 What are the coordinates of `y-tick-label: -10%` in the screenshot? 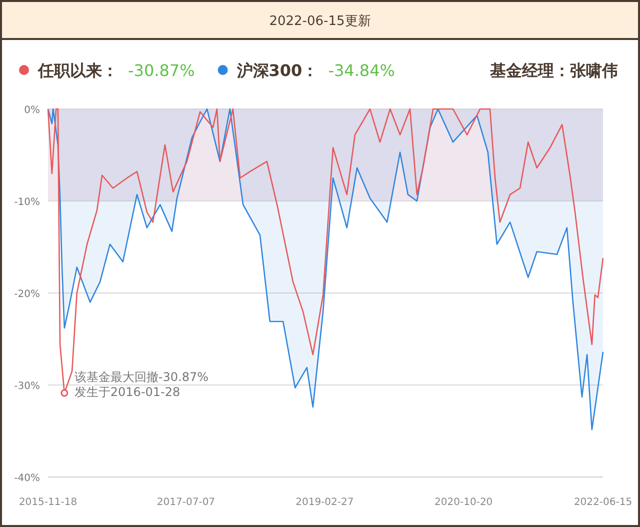 It's located at (27, 202).